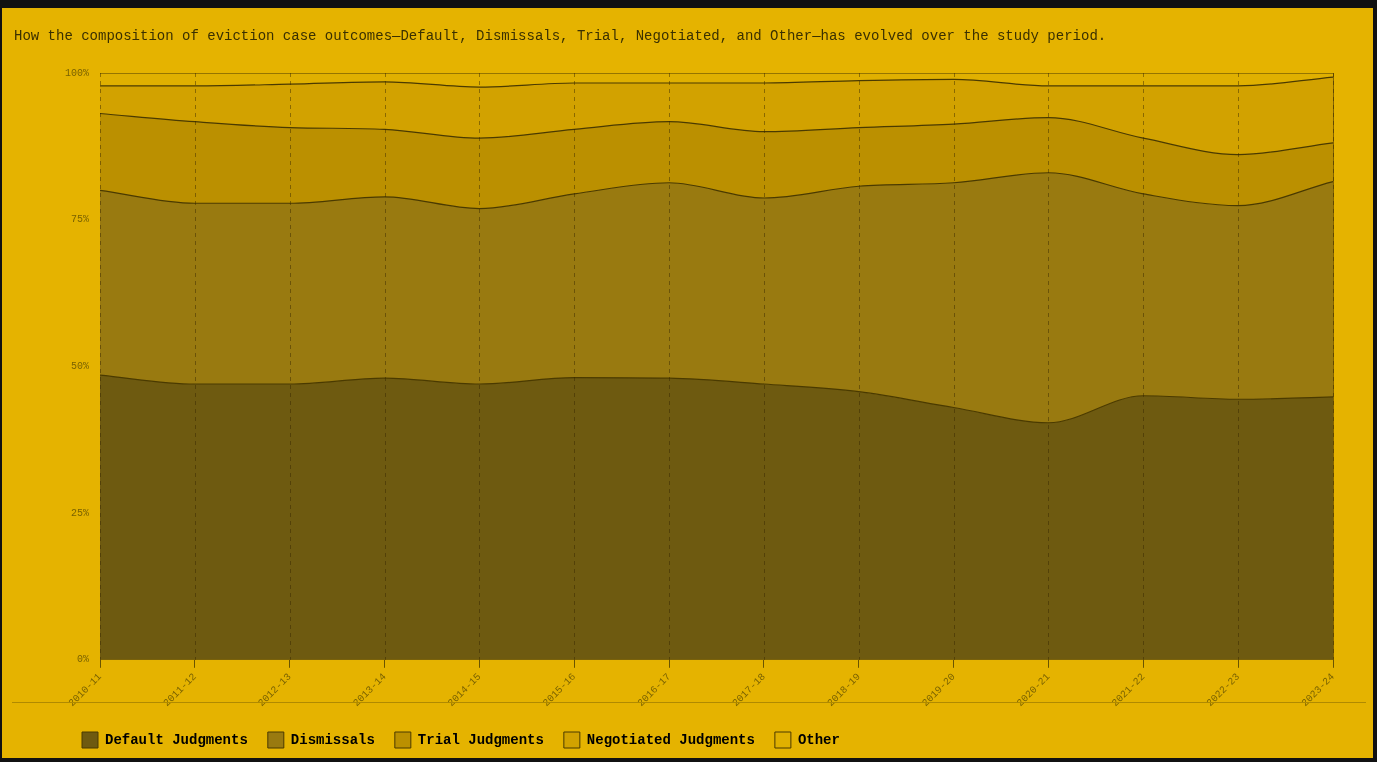  Describe the element at coordinates (176, 739) in the screenshot. I see `legend-label: Default Judgments` at that location.